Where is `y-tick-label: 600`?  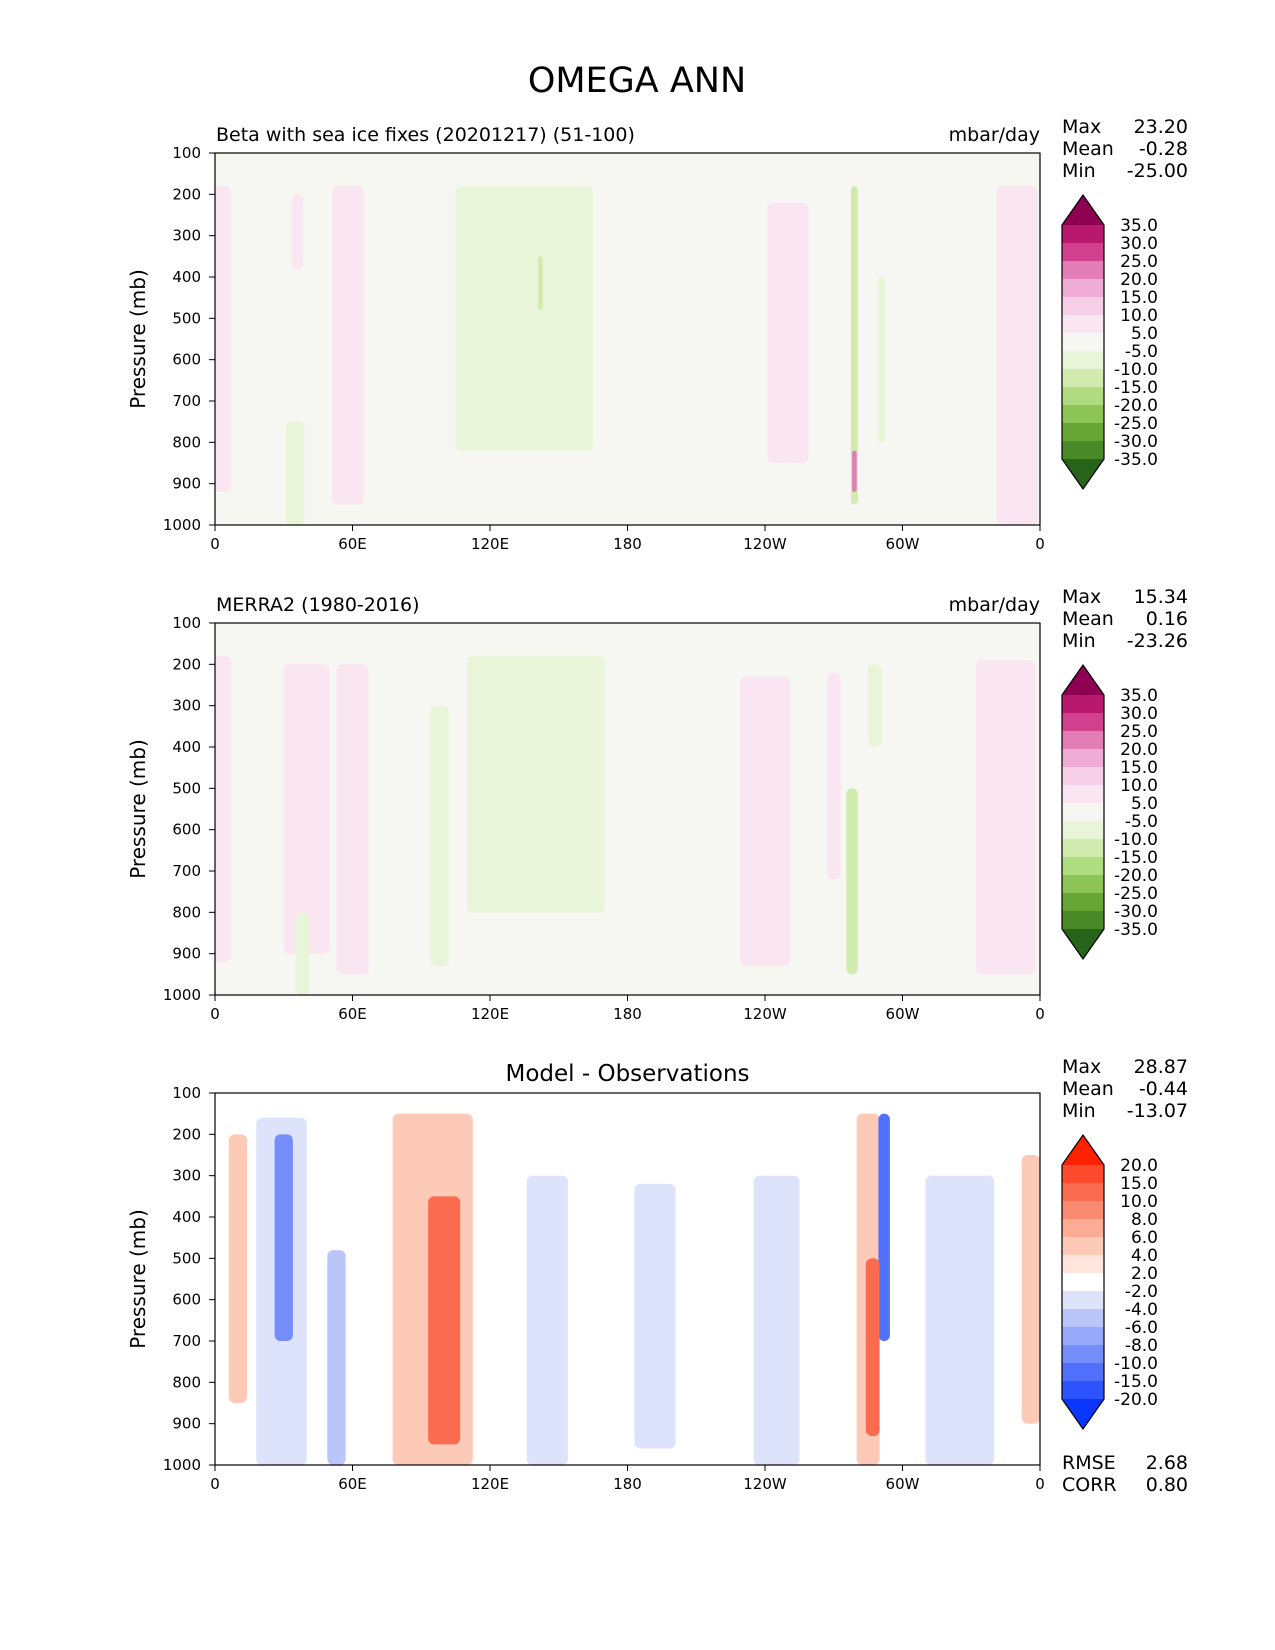 y-tick-label: 600 is located at coordinates (186, 830).